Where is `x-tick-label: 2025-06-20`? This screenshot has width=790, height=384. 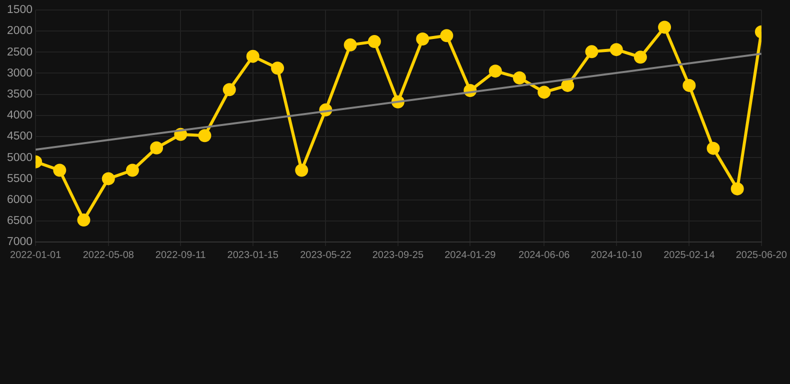
x-tick-label: 2025-06-20 is located at coordinates (762, 255).